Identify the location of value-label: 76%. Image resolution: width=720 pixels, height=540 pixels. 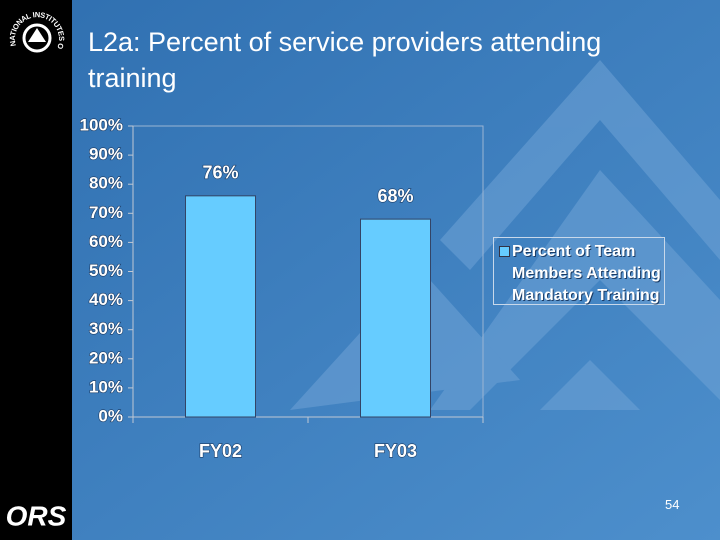
(220, 173).